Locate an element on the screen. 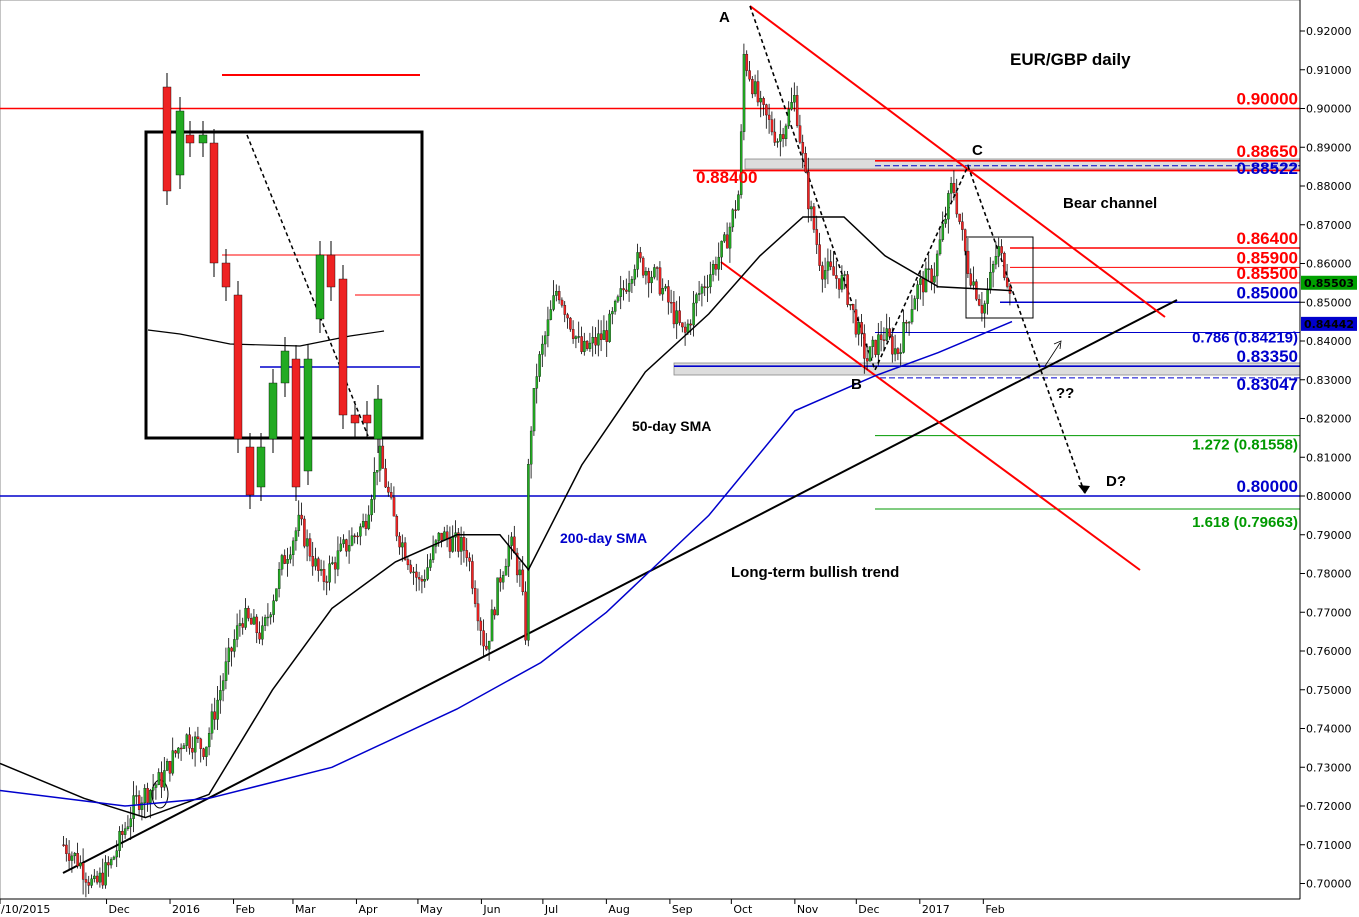 The width and height of the screenshot is (1359, 917). inset-panel is located at coordinates (284, 291).